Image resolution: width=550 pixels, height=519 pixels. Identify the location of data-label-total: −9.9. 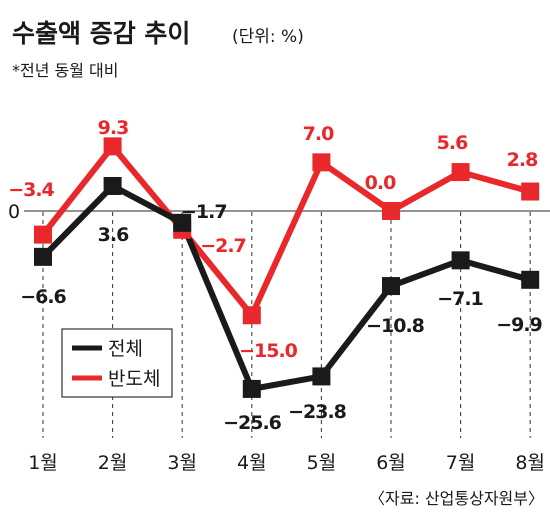
(519, 325).